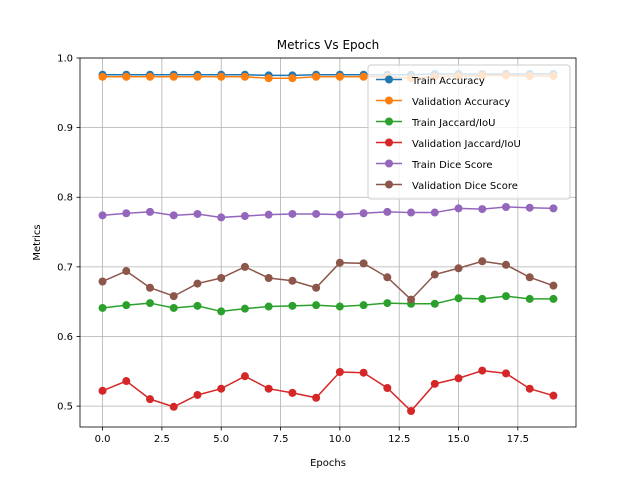 The width and height of the screenshot is (640, 480). I want to click on x-tick-label: 5.0, so click(221, 439).